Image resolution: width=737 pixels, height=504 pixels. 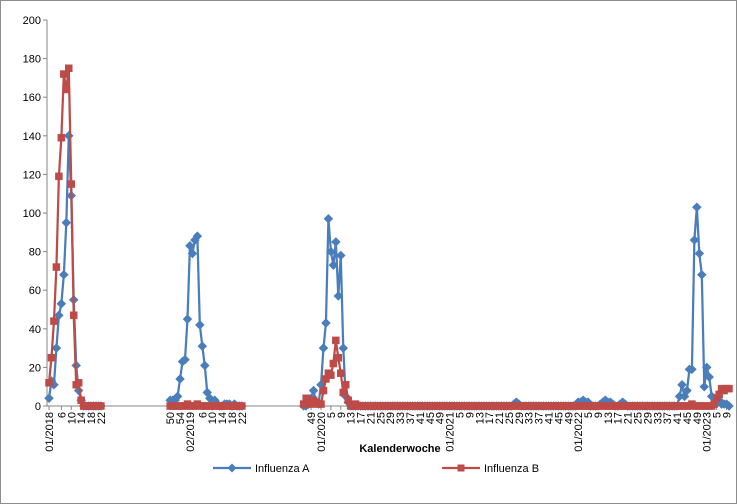 I want to click on y-tick-label: 60, so click(x=35, y=291).